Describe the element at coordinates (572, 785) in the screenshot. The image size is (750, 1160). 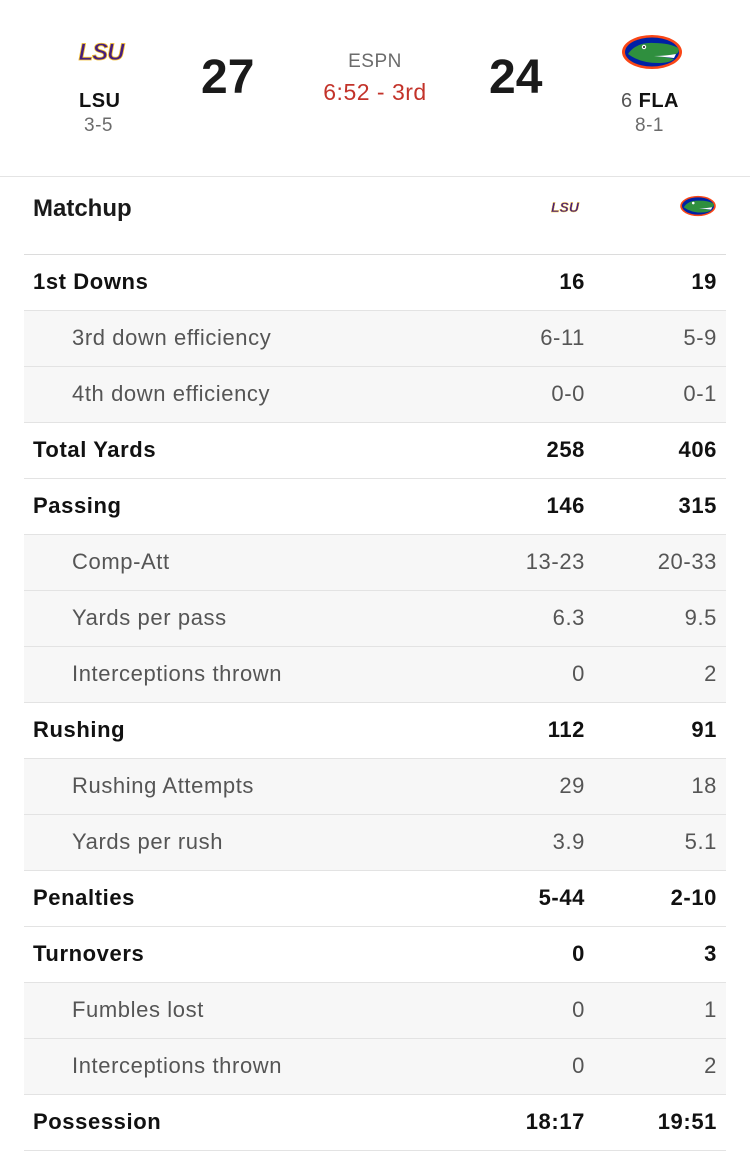
I see `lsu-stat-value: 29` at that location.